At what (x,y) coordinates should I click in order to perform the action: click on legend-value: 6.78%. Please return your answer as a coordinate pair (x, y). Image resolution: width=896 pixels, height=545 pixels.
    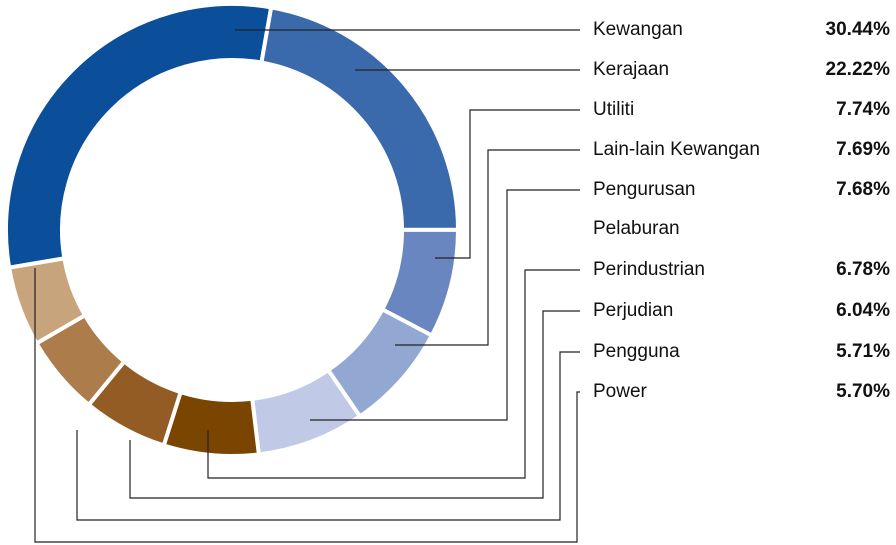
    Looking at the image, I should click on (863, 269).